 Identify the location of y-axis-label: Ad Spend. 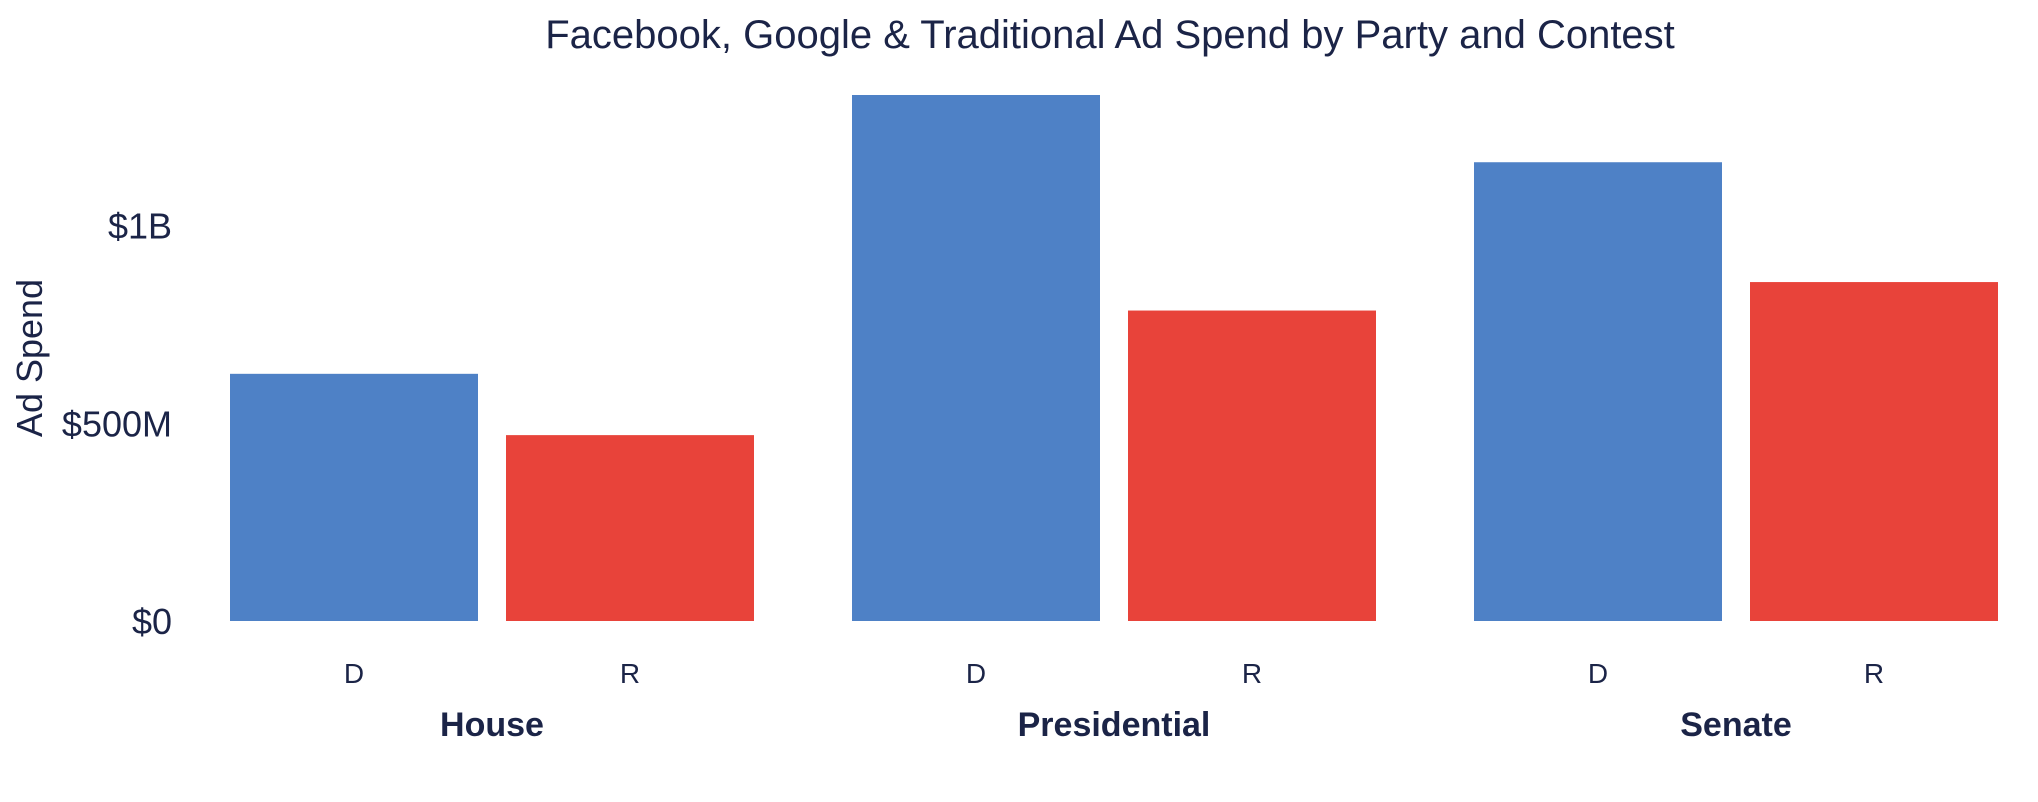
(29, 358).